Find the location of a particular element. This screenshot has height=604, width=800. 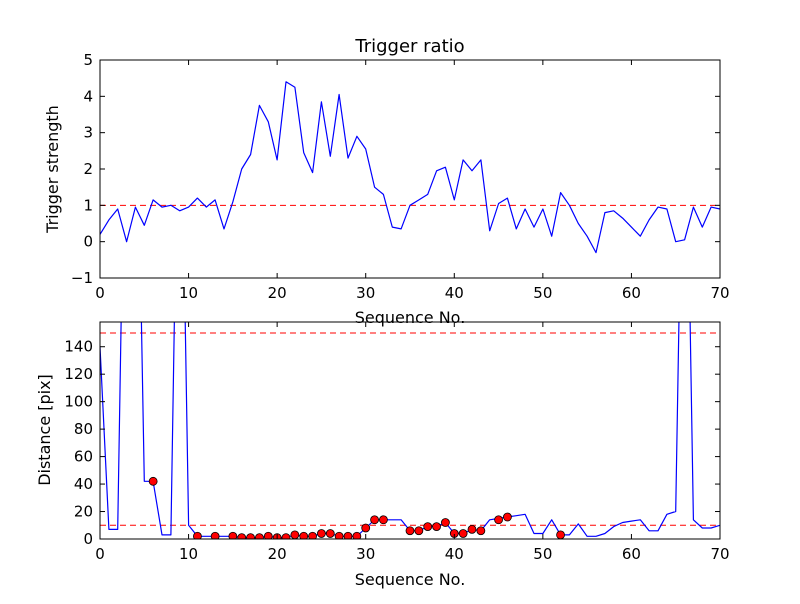

y-tick-label: 40 is located at coordinates (83, 484).